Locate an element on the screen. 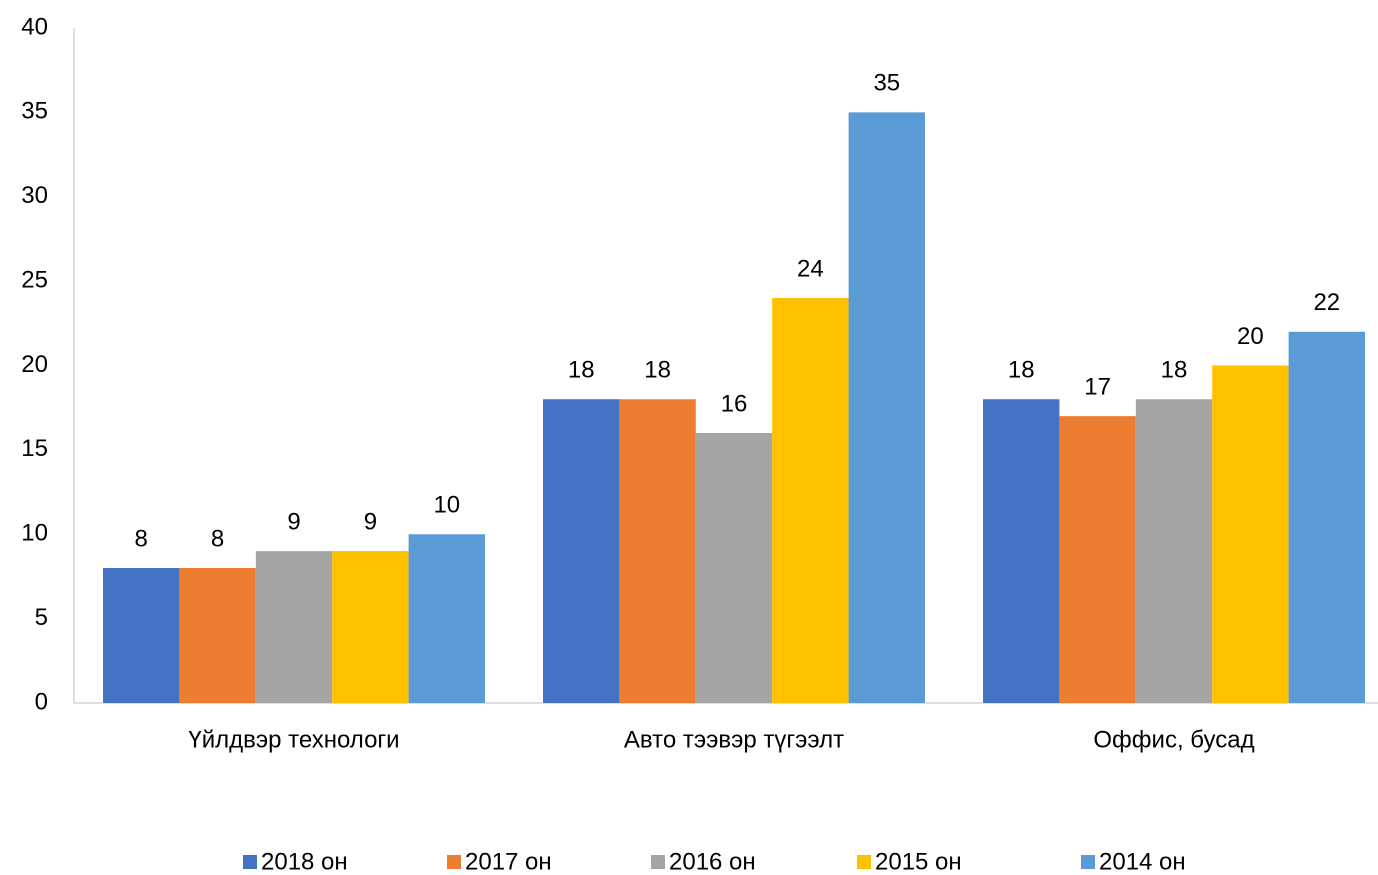  legend-label: 2014 он is located at coordinates (1142, 861).